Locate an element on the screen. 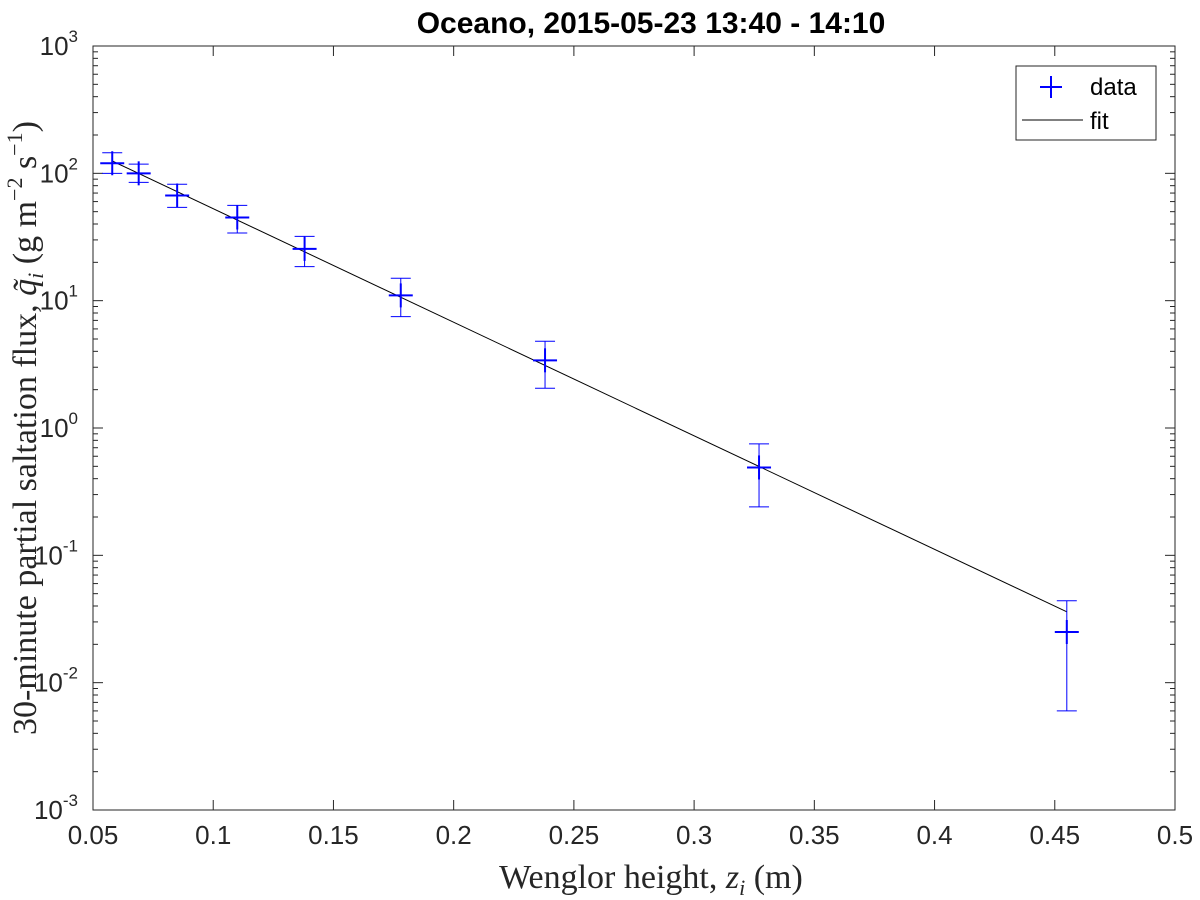  legend-entry-data: data is located at coordinates (1113, 87).